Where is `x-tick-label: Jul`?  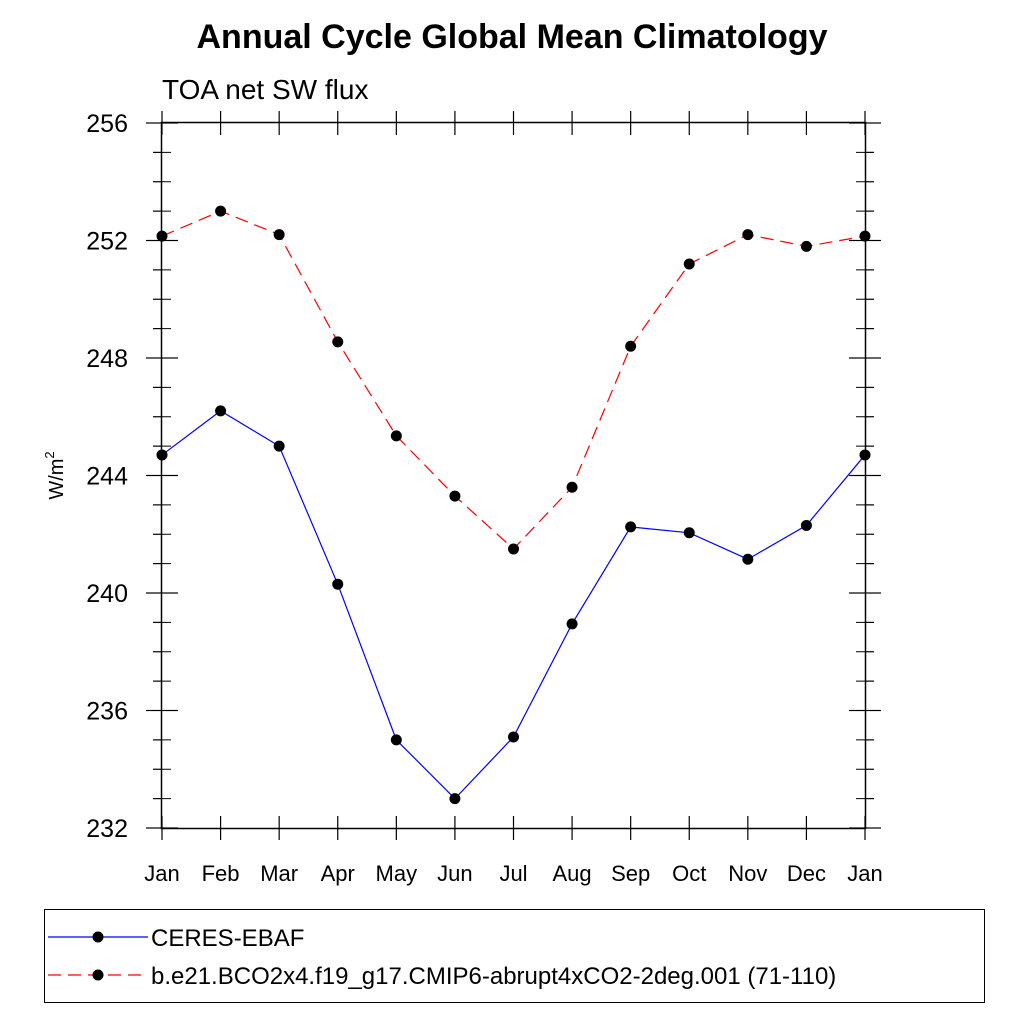 x-tick-label: Jul is located at coordinates (513, 873).